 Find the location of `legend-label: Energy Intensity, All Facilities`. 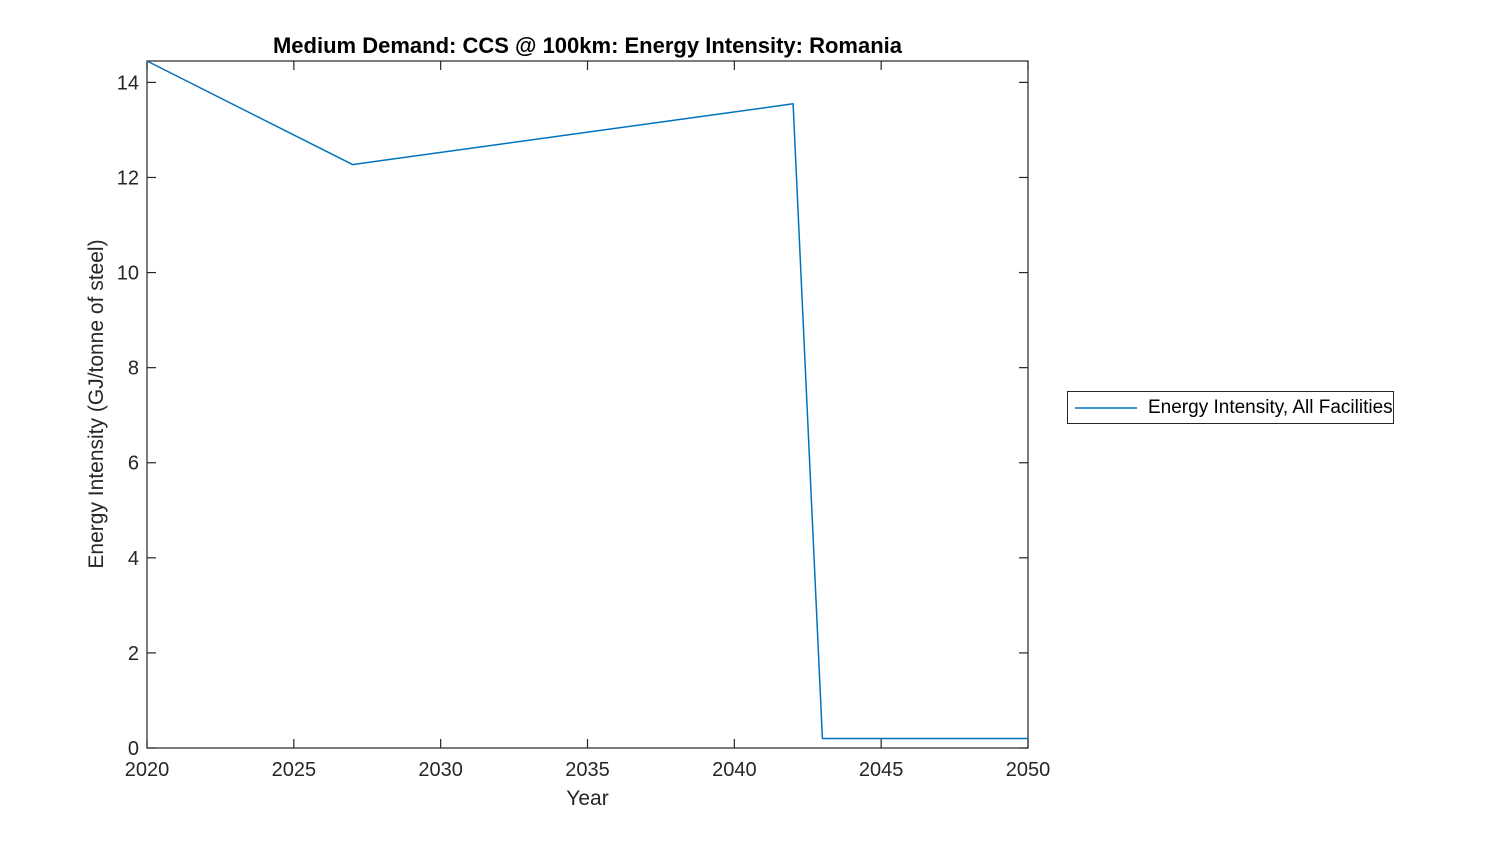

legend-label: Energy Intensity, All Facilities is located at coordinates (1270, 407).